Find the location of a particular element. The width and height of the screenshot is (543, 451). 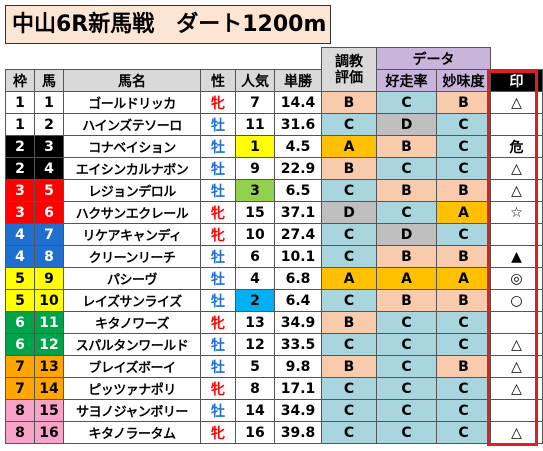

odds-cell: 27.4 is located at coordinates (298, 234).